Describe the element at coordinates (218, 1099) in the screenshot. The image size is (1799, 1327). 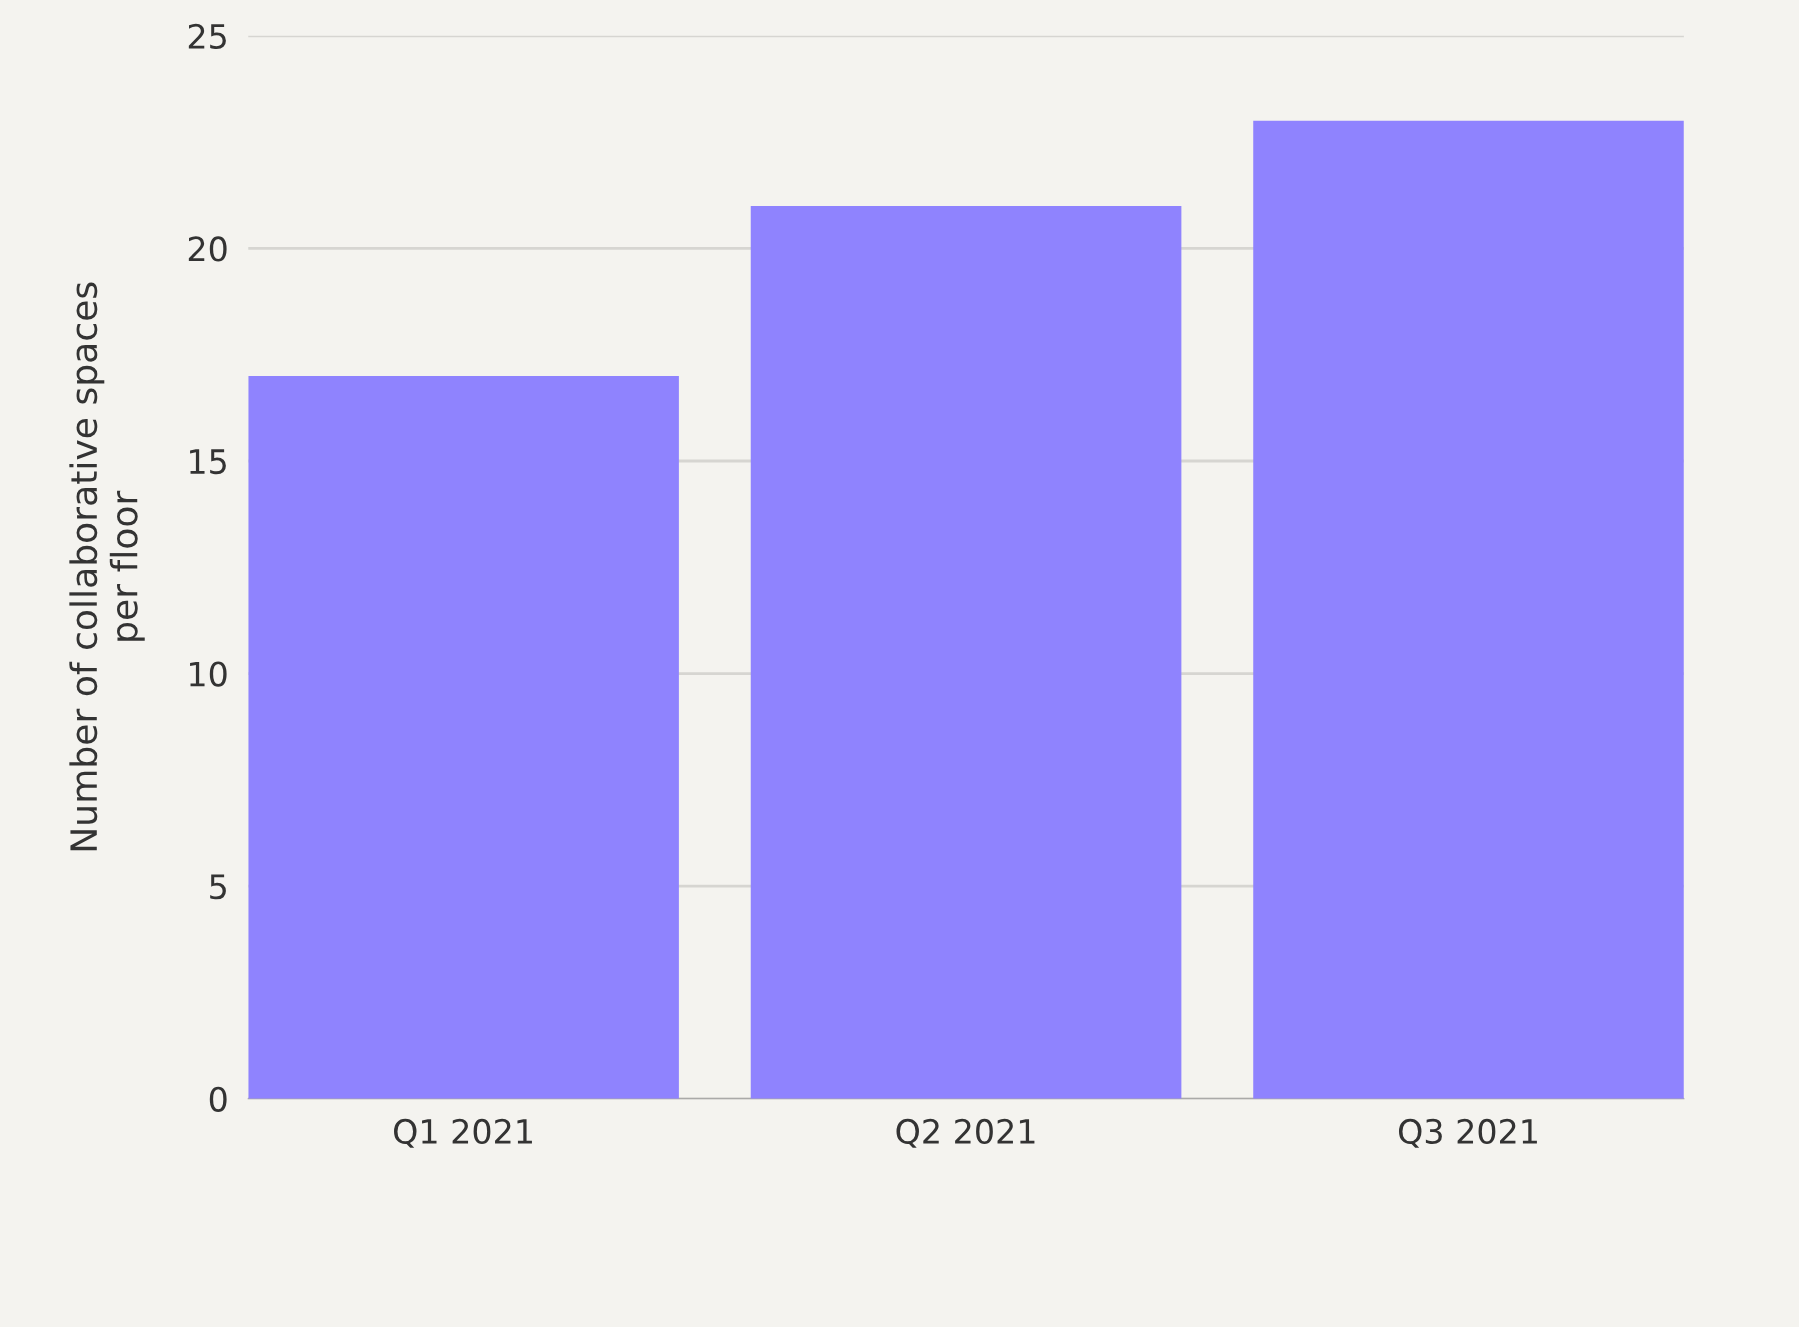
I see `y-tick-label: 0` at that location.